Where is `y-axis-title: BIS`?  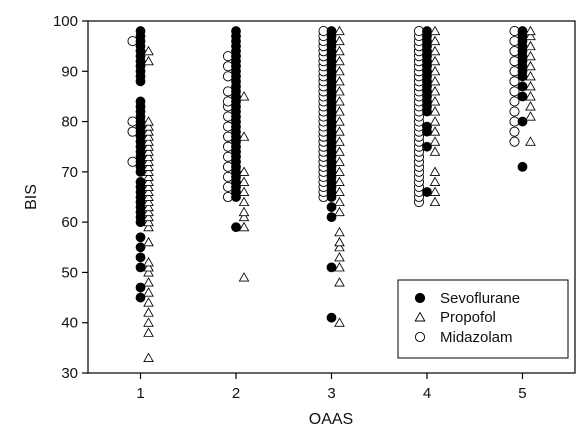 y-axis-title: BIS is located at coordinates (31, 197).